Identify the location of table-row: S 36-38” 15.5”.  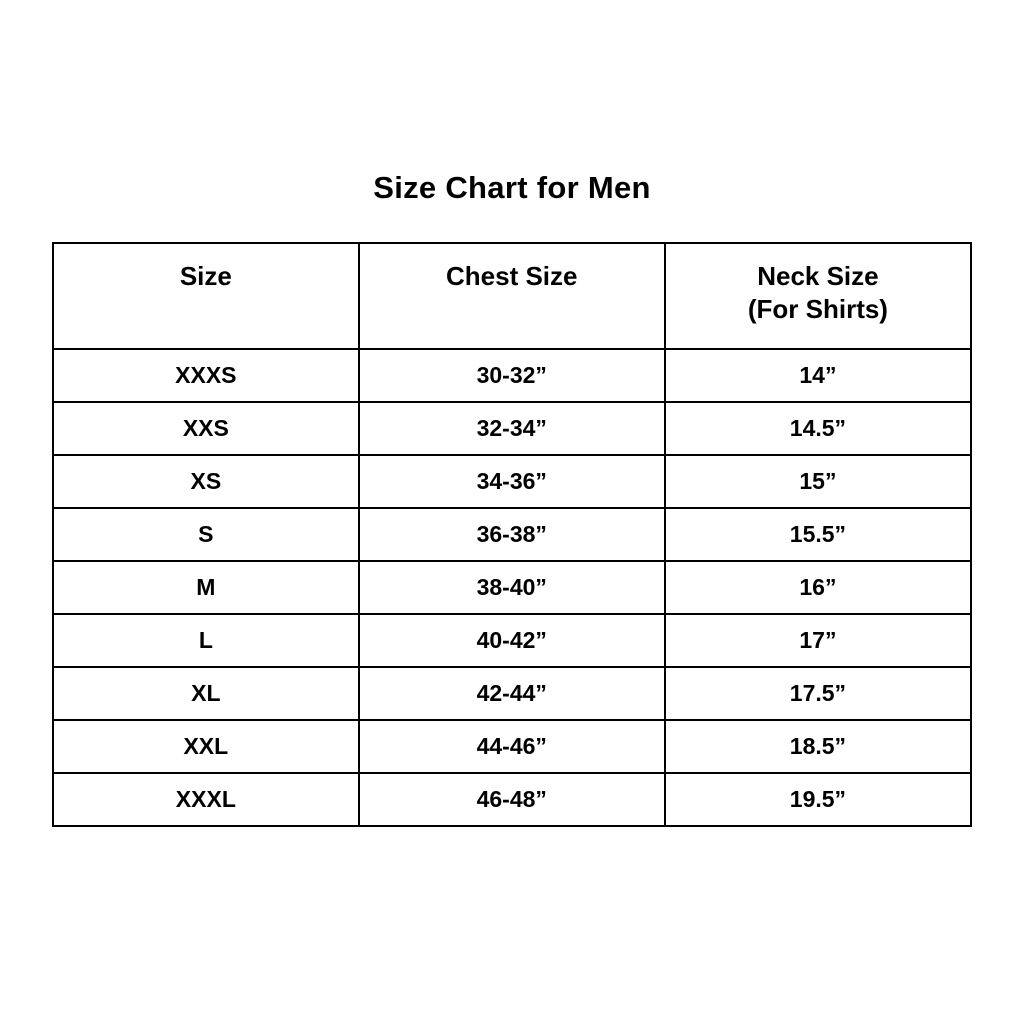
(512, 534).